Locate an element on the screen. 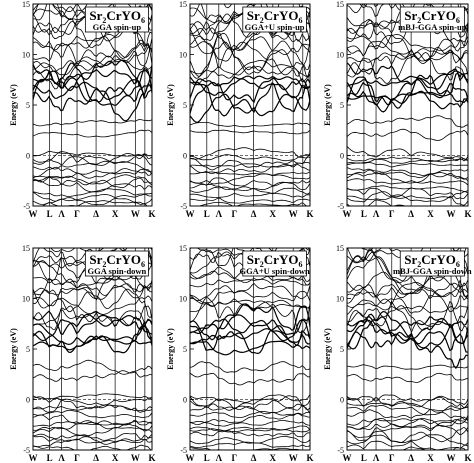 The width and height of the screenshot is (474, 463). x-tick-label: X is located at coordinates (273, 458).